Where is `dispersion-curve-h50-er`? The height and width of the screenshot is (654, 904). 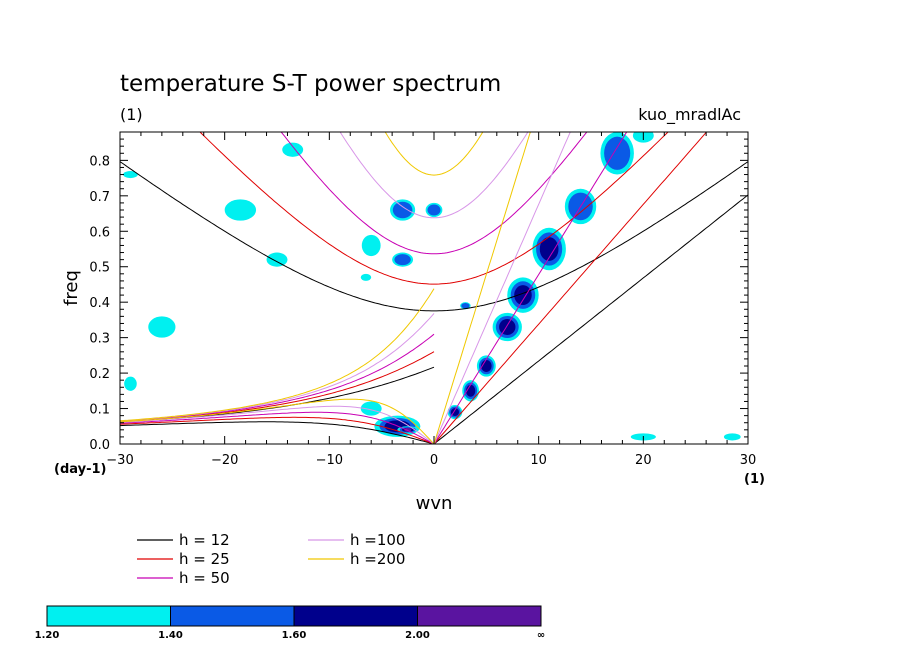 dispersion-curve-h50-er is located at coordinates (277, 427).